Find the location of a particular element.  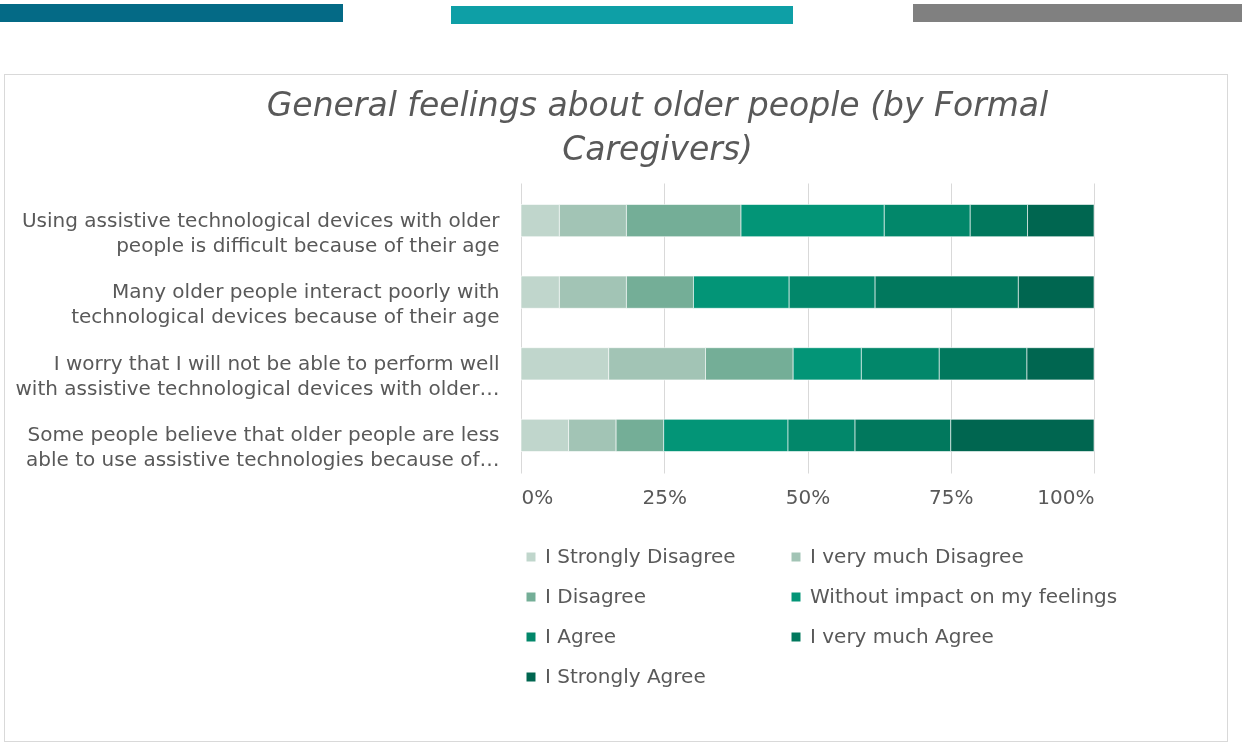

x-tick-label: 75% is located at coordinates (951, 496).